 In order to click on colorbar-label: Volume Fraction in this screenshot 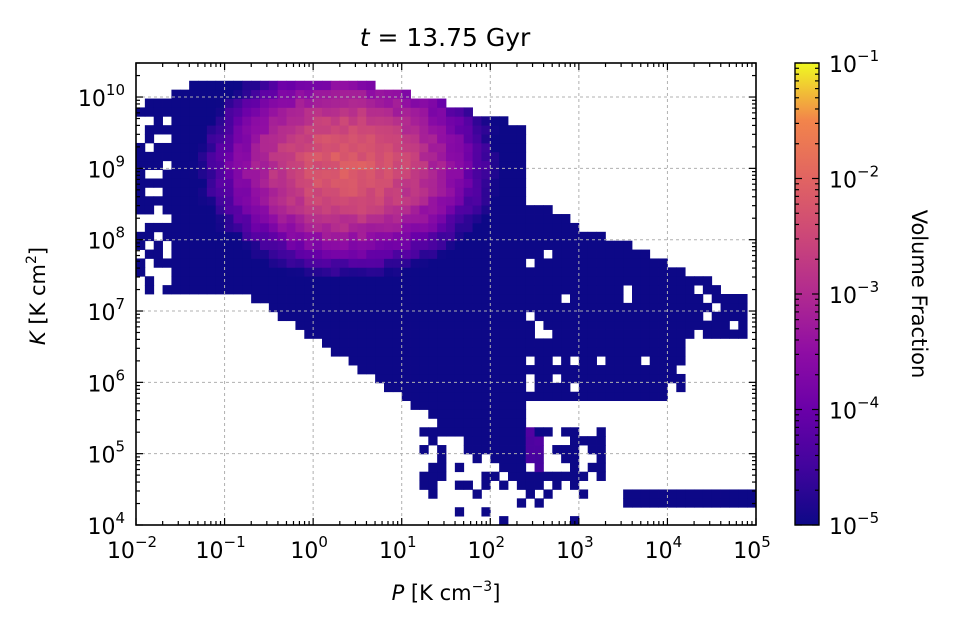, I will do `click(919, 294)`.